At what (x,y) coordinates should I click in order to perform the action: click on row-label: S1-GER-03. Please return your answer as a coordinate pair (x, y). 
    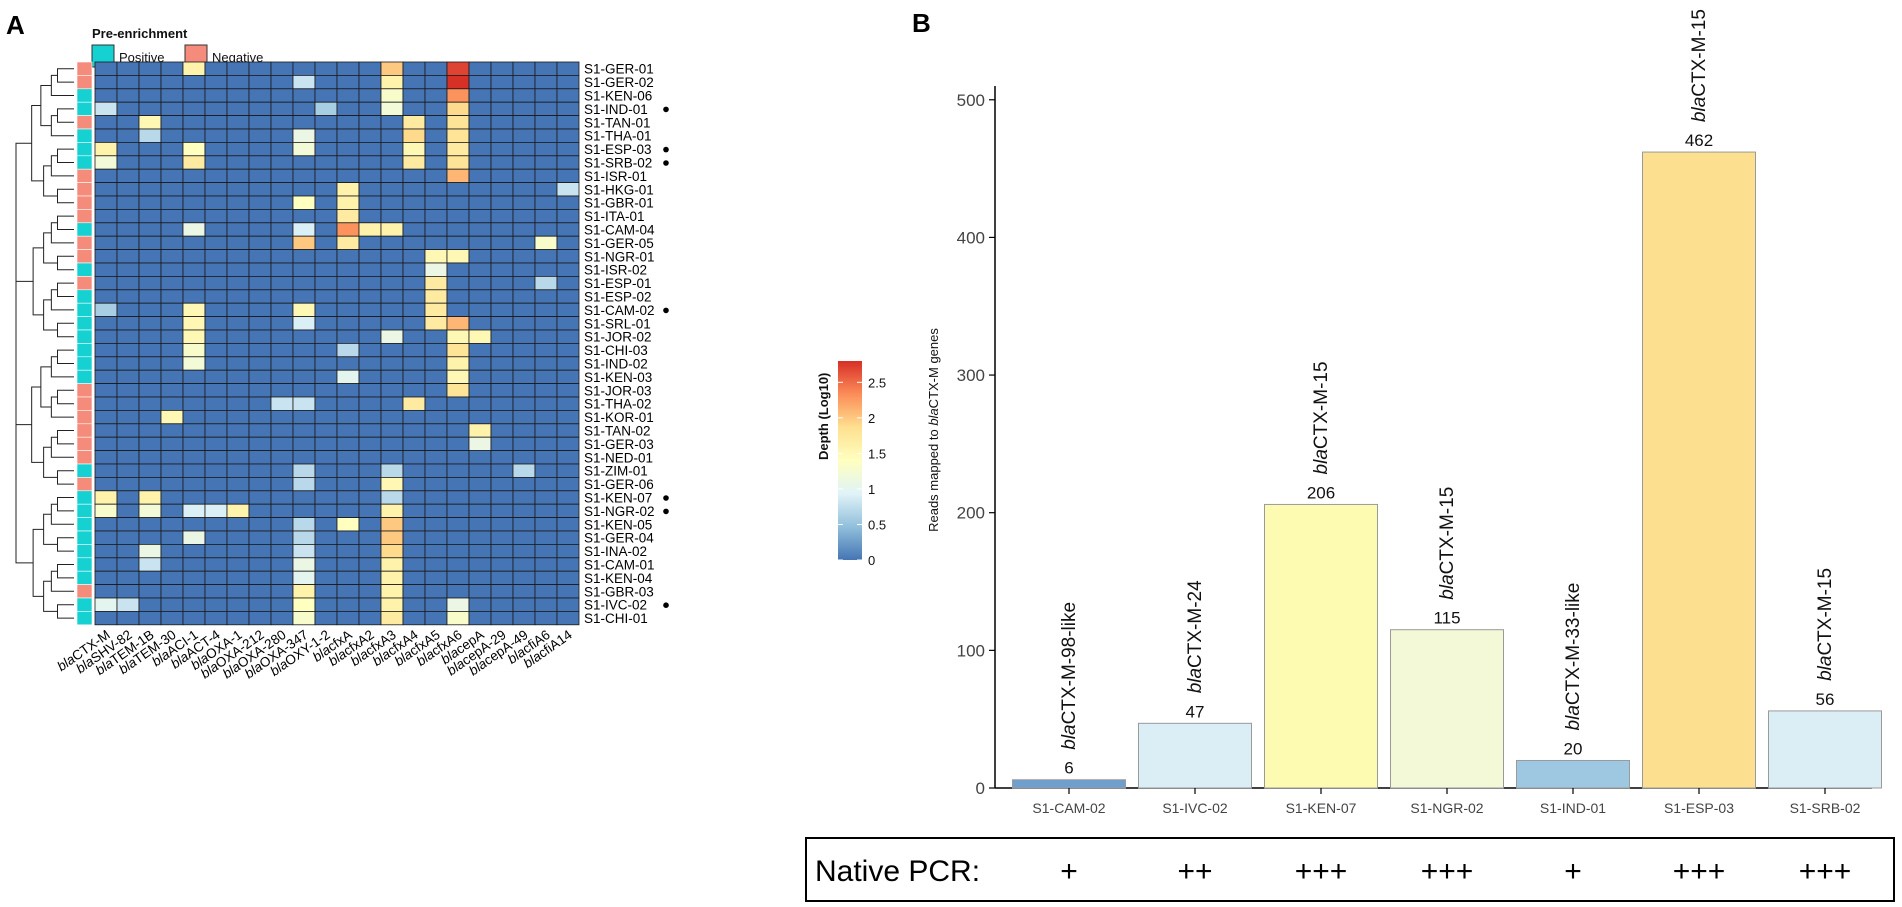
    Looking at the image, I should click on (619, 444).